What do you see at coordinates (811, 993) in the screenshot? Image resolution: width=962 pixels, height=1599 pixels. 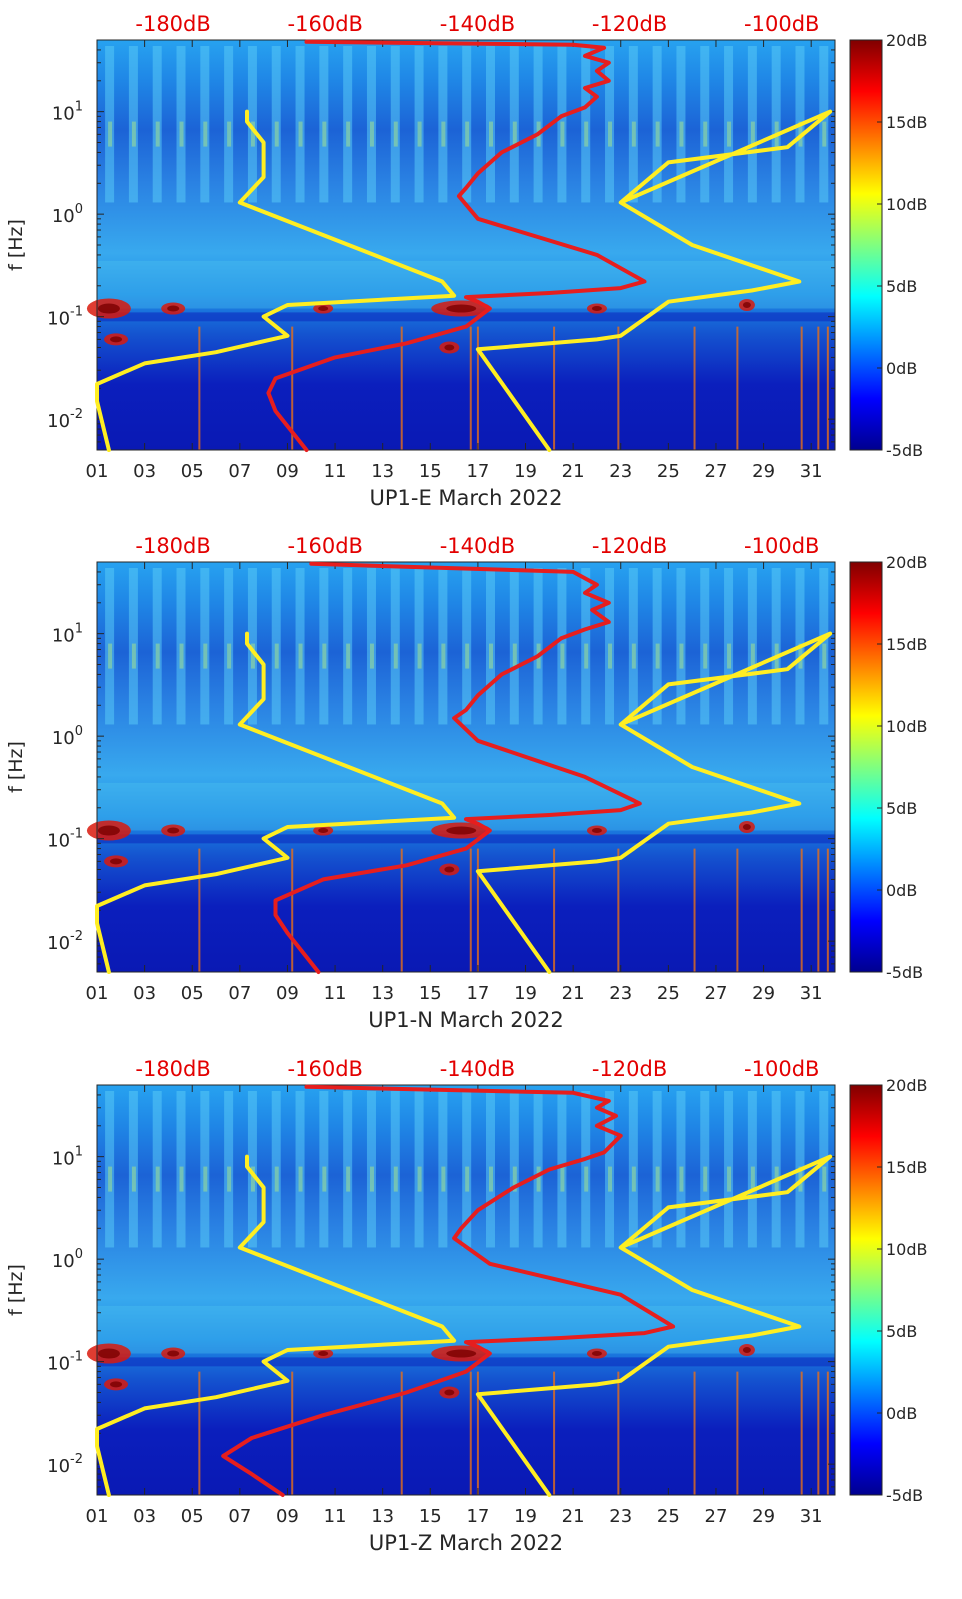 I see `x-tick-label: 31` at bounding box center [811, 993].